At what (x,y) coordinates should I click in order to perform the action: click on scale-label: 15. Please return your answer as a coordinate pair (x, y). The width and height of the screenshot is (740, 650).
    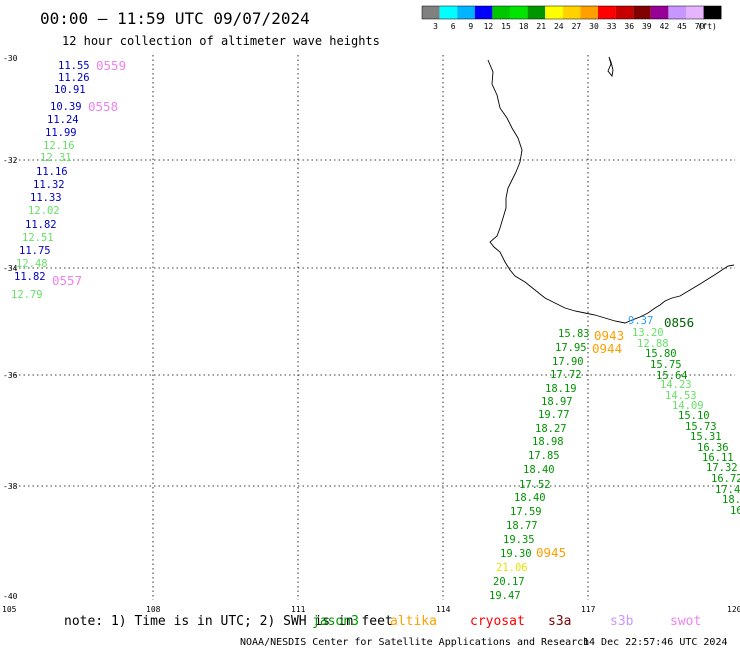
    Looking at the image, I should click on (506, 26).